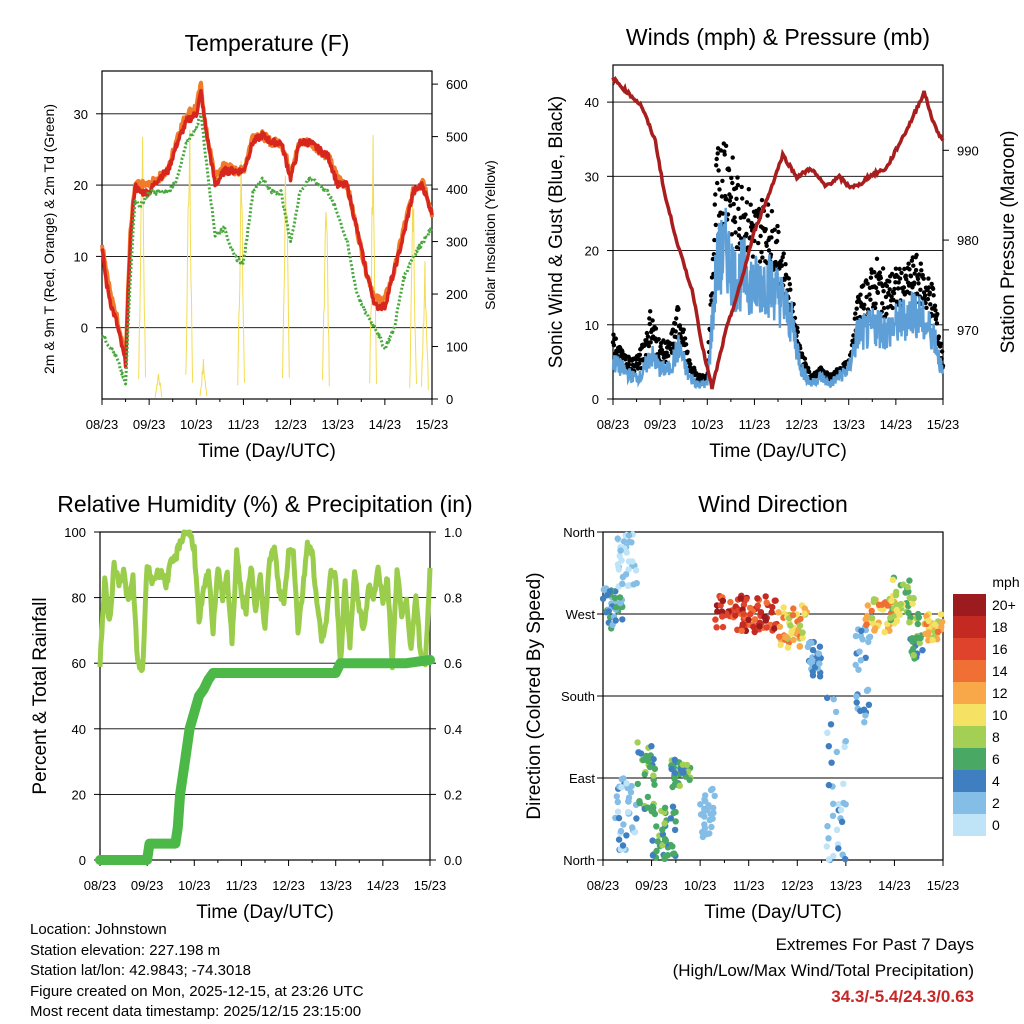 The height and width of the screenshot is (1024, 1024). Describe the element at coordinates (582, 778) in the screenshot. I see `dir-y-tick-label: East` at that location.